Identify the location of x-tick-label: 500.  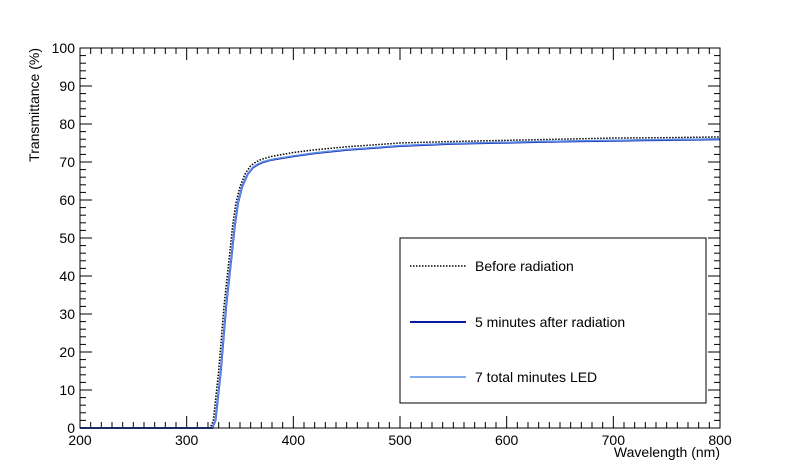
(400, 440).